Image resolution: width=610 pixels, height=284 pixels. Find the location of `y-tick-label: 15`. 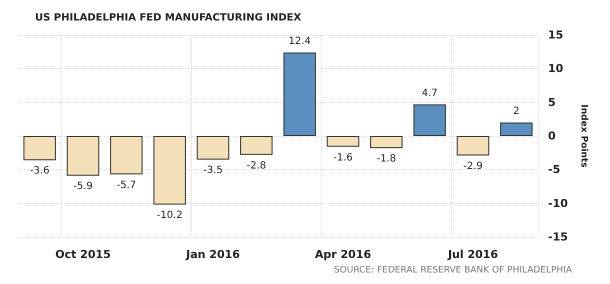

y-tick-label: 15 is located at coordinates (556, 35).